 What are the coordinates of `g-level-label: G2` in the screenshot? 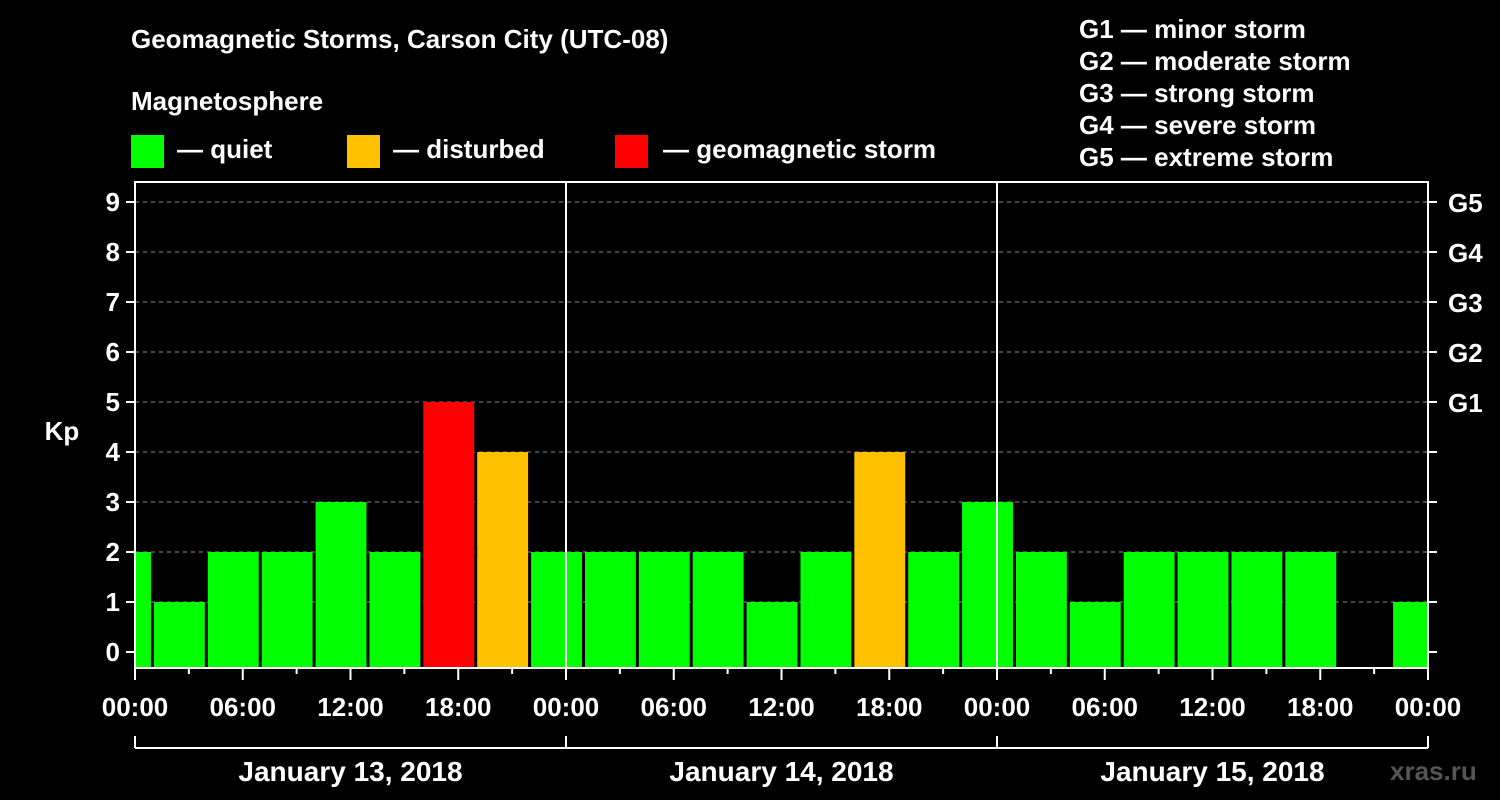 It's located at (1465, 353).